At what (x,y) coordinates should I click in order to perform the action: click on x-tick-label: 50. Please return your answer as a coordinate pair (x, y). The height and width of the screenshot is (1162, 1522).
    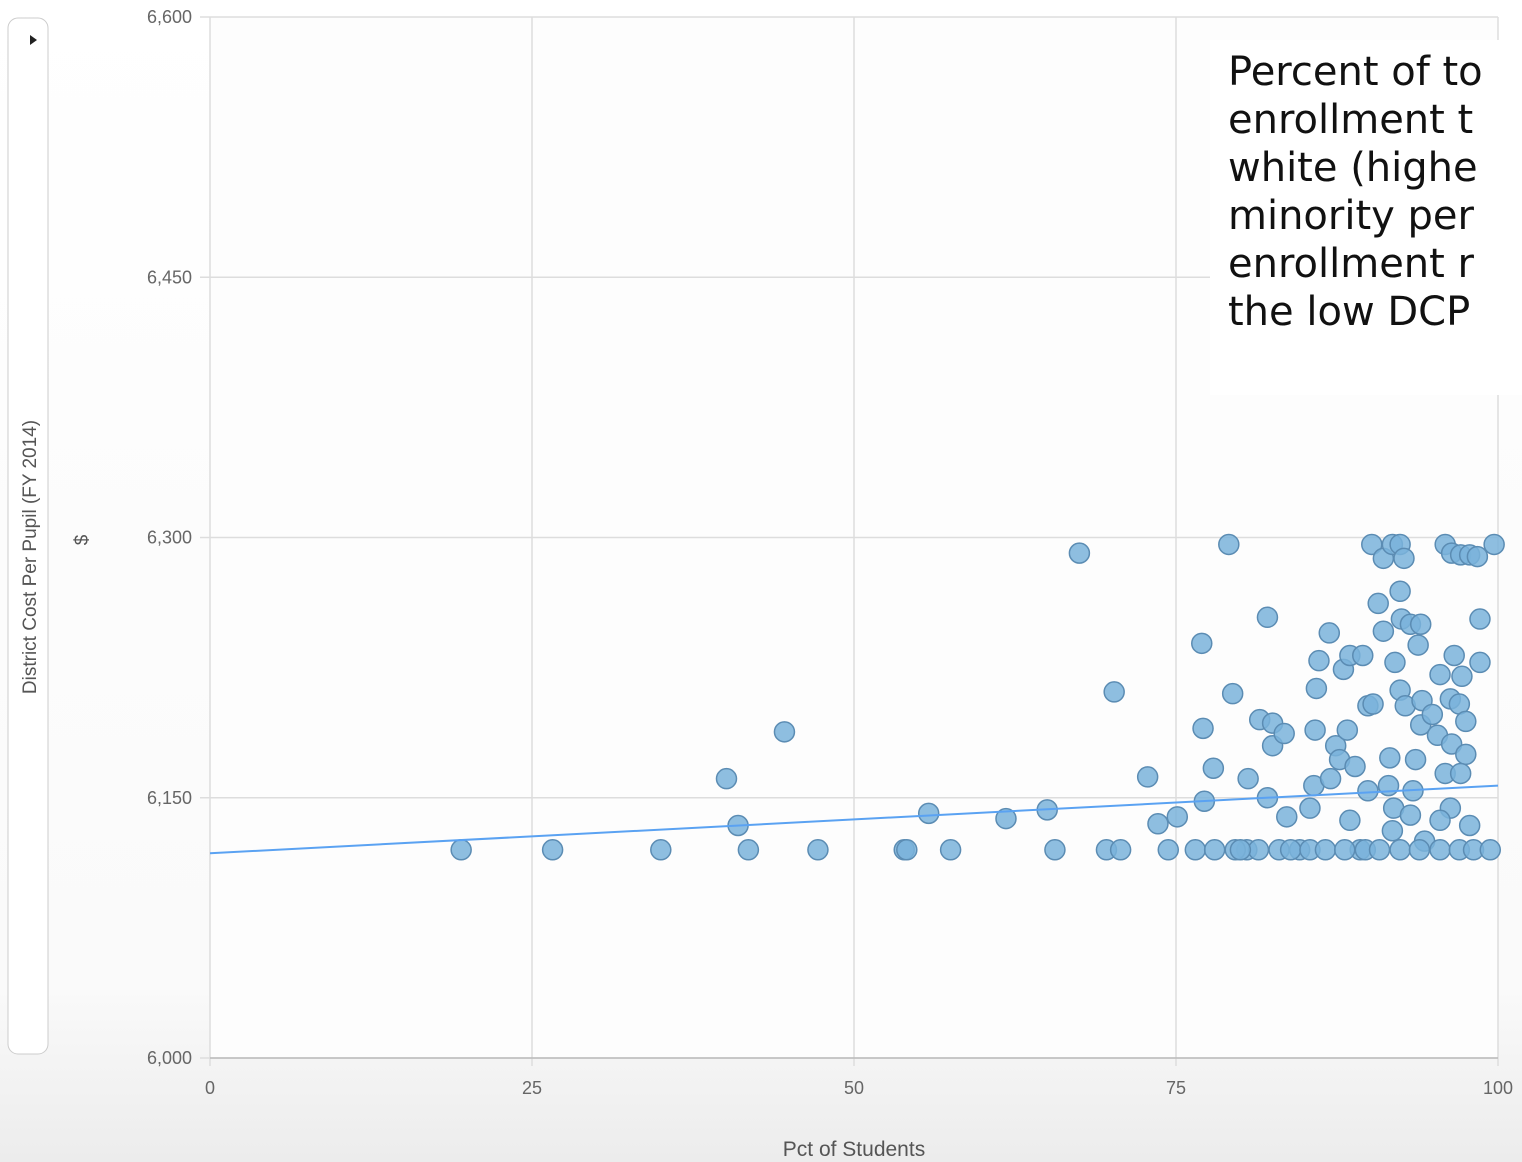
    Looking at the image, I should click on (854, 1088).